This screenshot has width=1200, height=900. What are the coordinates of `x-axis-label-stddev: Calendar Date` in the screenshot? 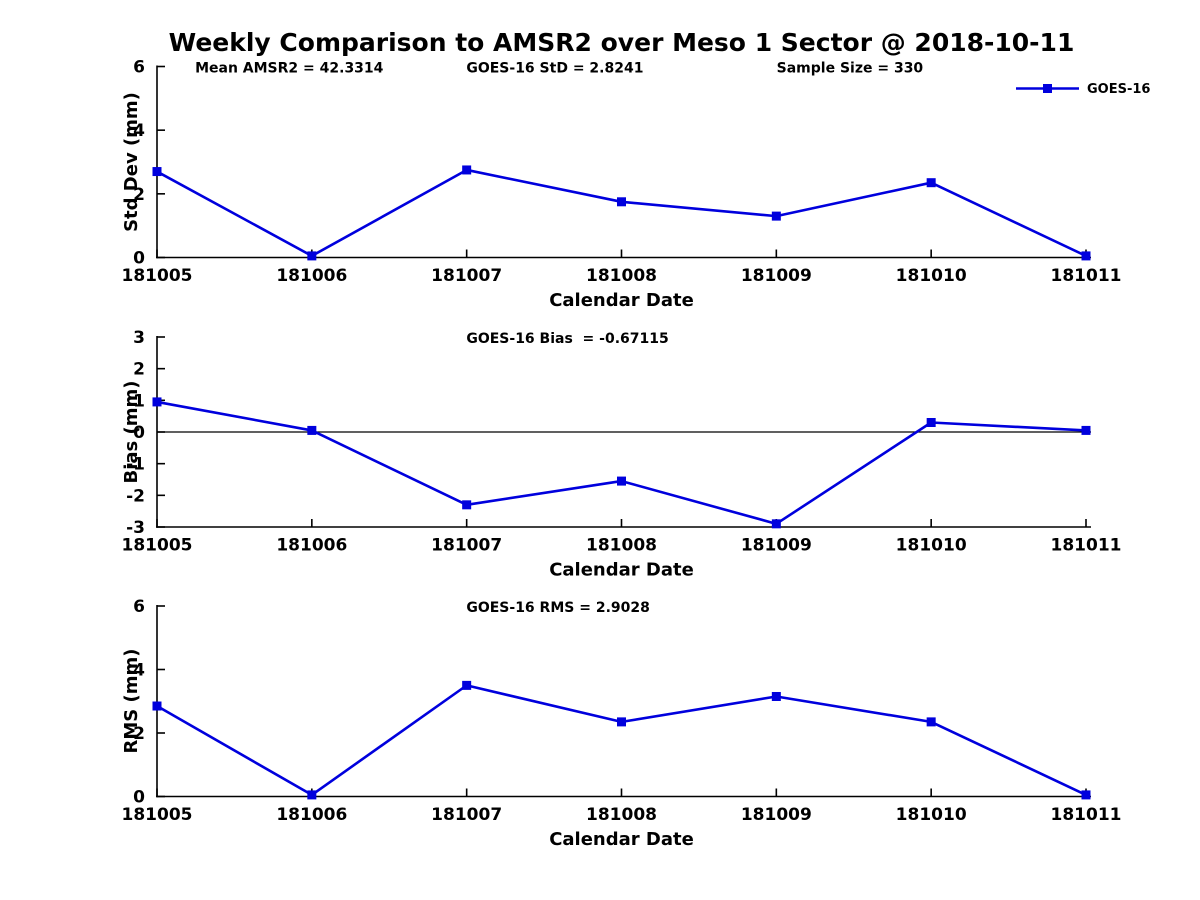 It's located at (621, 300).